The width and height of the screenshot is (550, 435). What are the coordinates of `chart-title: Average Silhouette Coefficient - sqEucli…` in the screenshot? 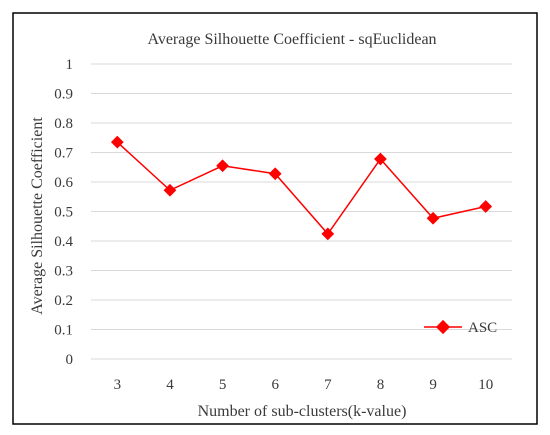 It's located at (291, 39).